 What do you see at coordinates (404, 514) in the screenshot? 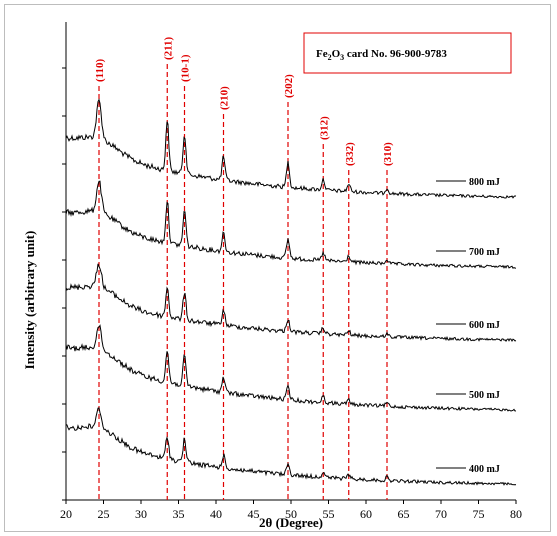
I see `x-tick-label: 65` at bounding box center [404, 514].